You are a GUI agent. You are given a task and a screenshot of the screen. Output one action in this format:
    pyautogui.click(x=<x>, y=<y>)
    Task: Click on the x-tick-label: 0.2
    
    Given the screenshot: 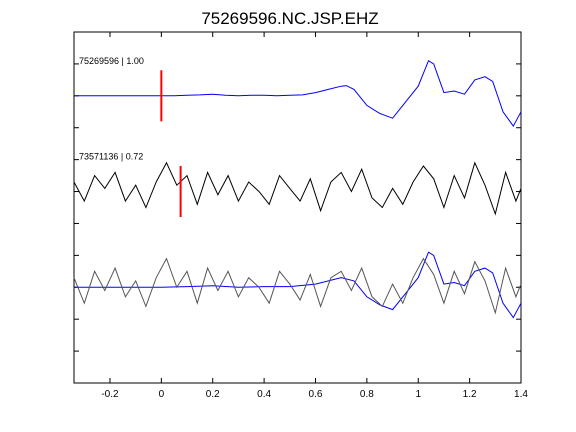 What is the action you would take?
    pyautogui.click(x=213, y=394)
    